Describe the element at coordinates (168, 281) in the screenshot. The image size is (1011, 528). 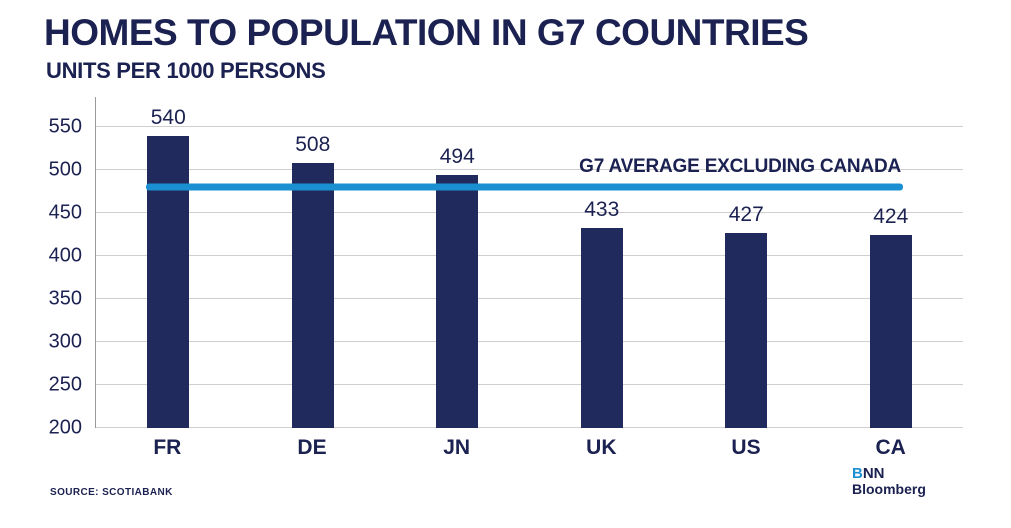
I see `bar-fr` at that location.